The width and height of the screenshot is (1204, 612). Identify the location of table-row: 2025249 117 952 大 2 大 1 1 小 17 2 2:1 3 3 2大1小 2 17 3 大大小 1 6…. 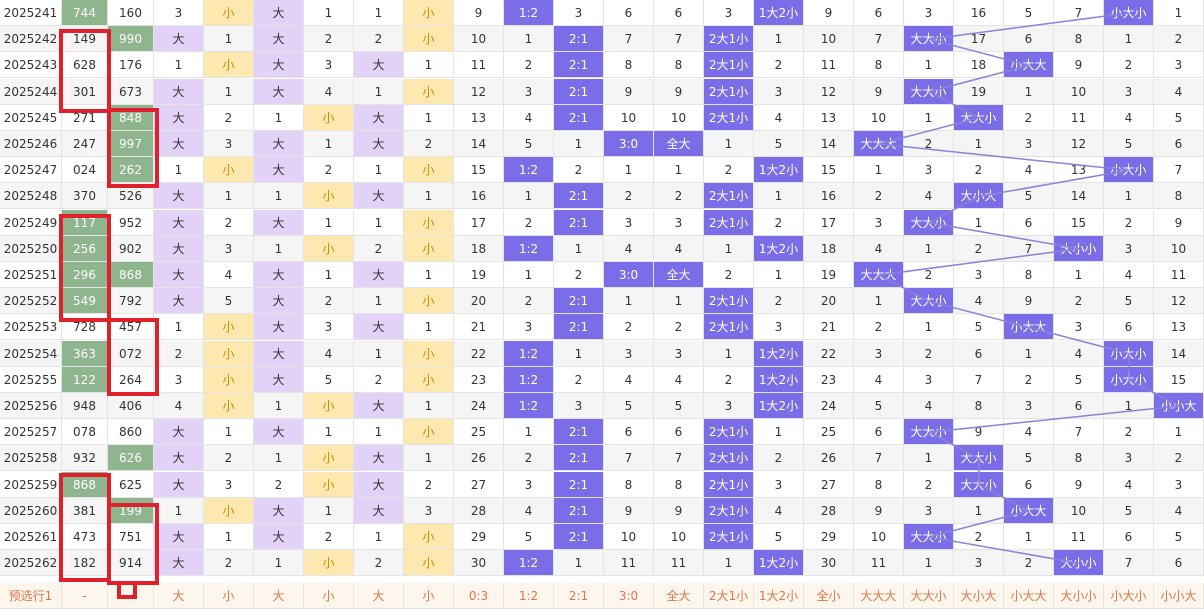
(602, 222).